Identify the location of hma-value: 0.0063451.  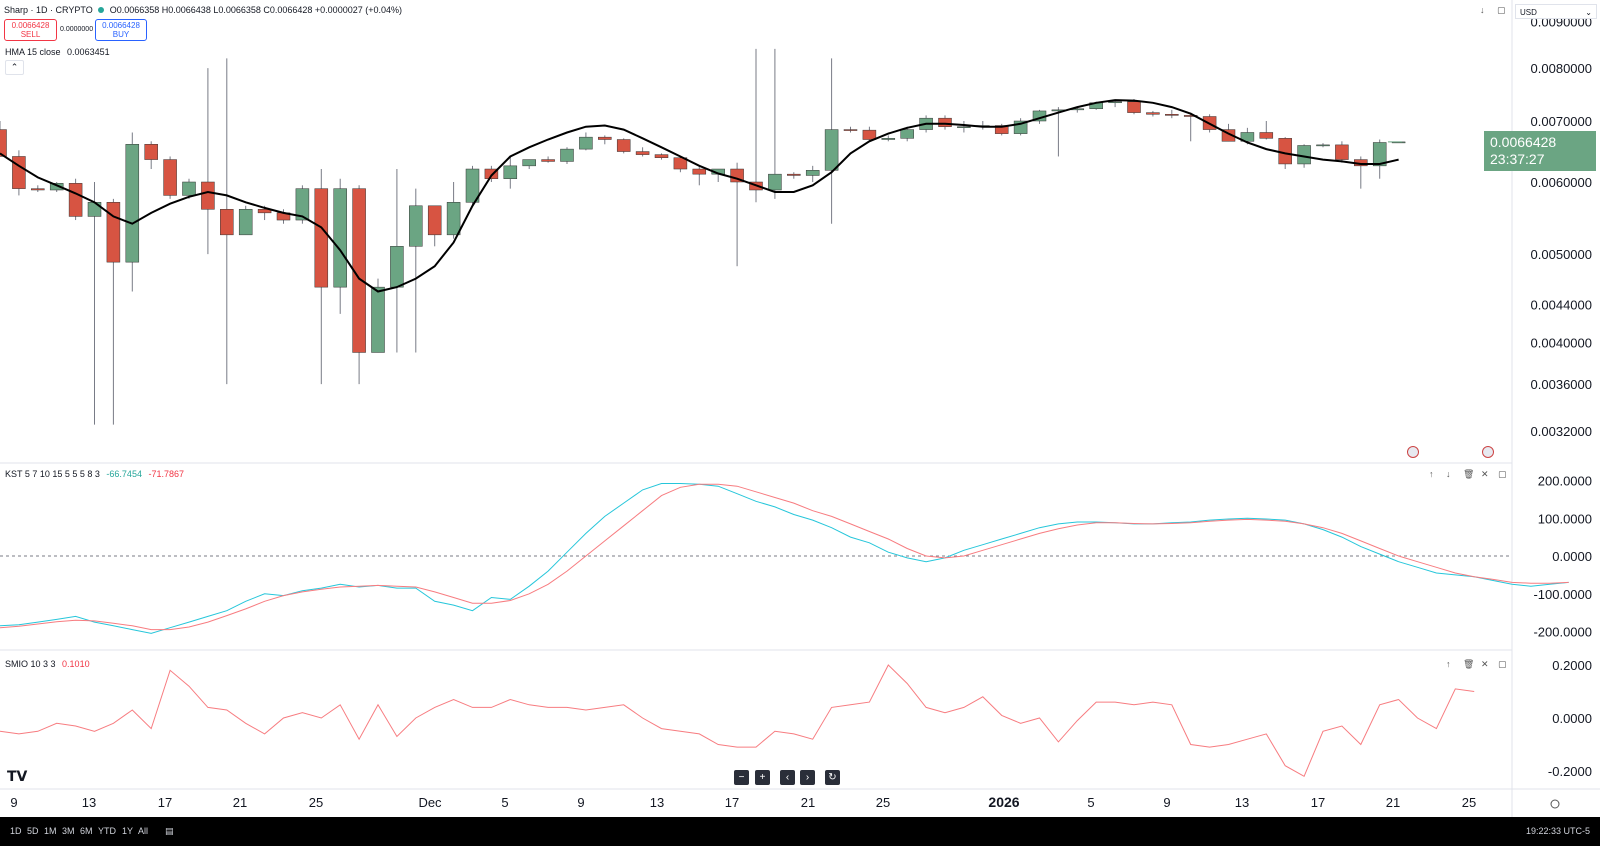
(88, 52).